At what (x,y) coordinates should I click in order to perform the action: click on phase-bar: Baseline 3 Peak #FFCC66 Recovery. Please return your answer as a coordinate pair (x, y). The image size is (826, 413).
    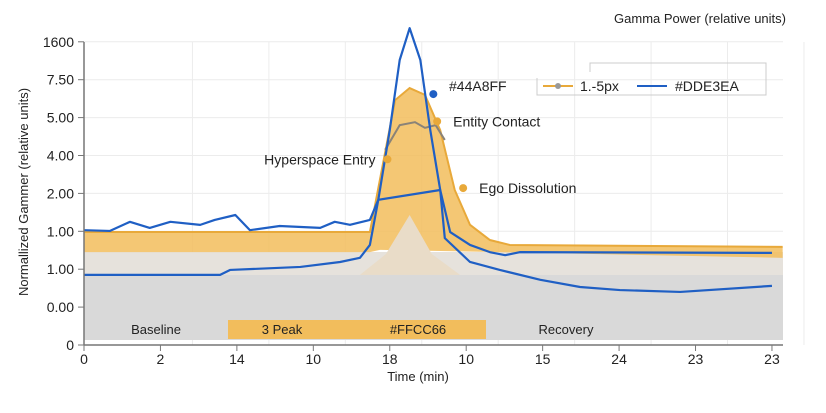
    Looking at the image, I should click on (362, 329).